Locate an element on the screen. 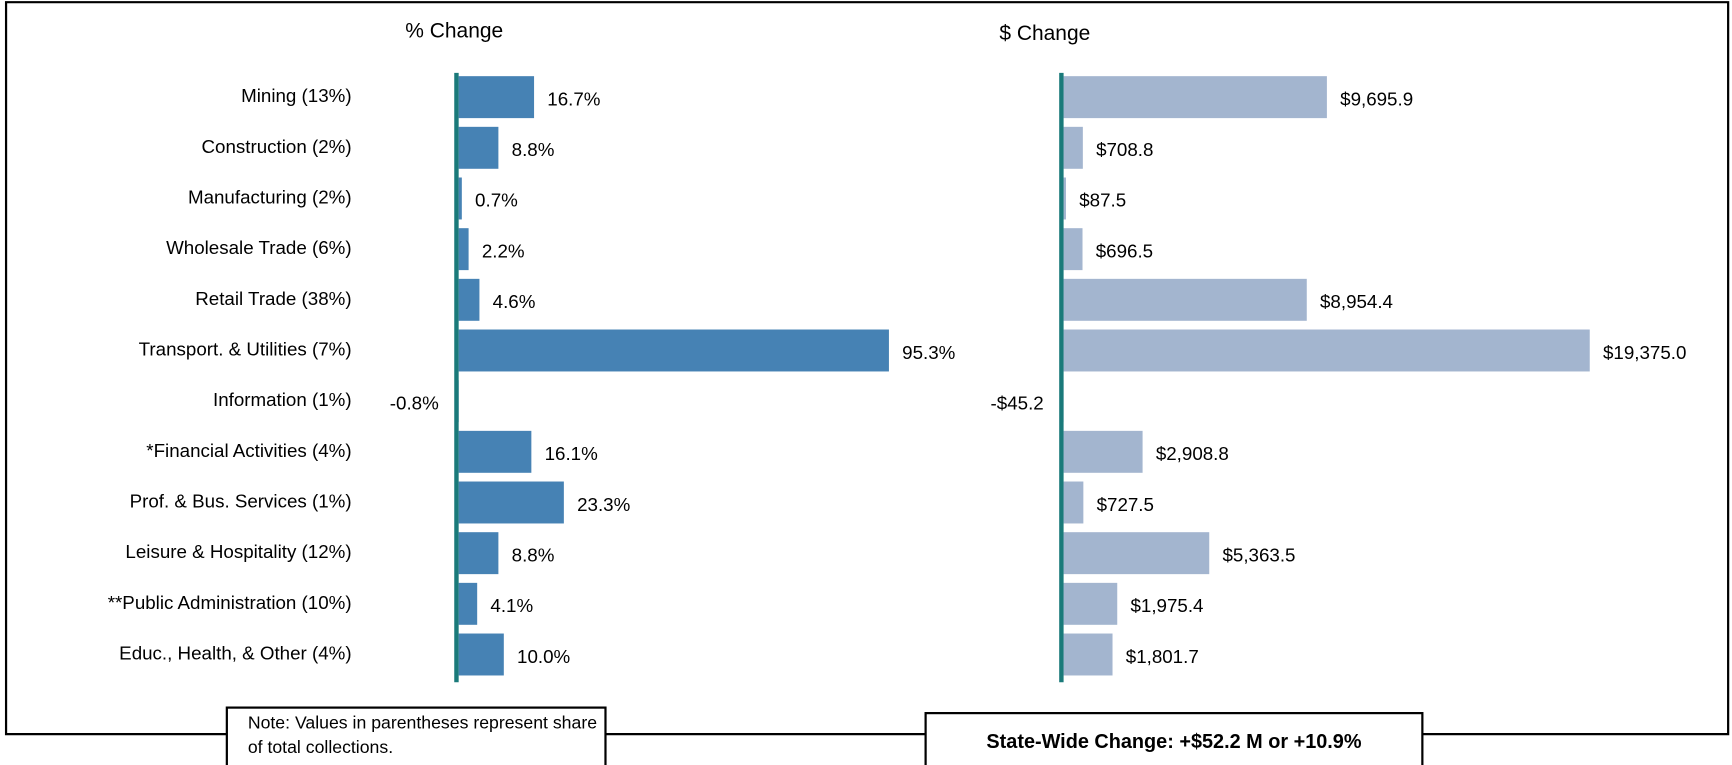 The height and width of the screenshot is (765, 1732). value-label: 16.7% is located at coordinates (573, 98).